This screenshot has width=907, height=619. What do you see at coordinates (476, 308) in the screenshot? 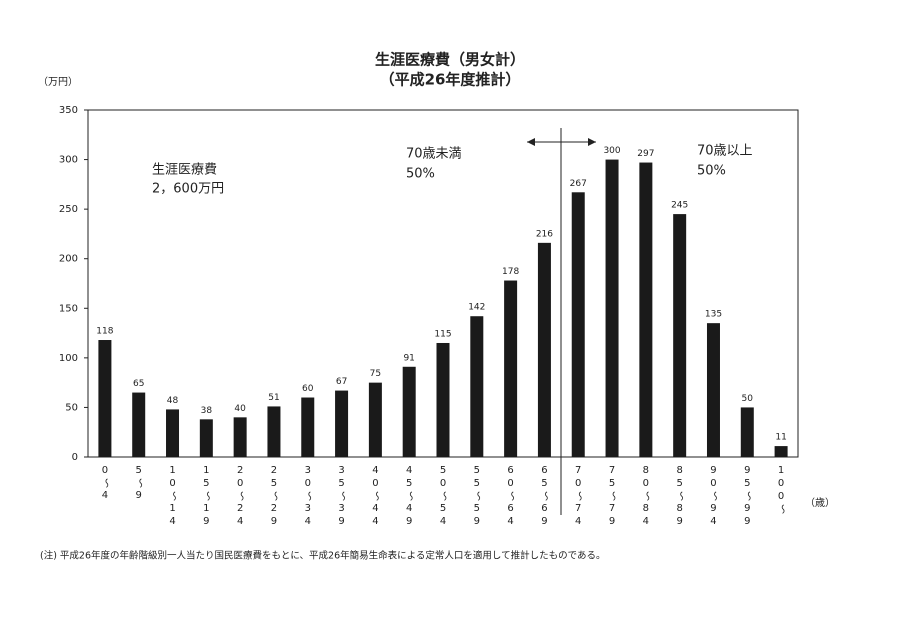
I see `value-label: 142` at bounding box center [476, 308].